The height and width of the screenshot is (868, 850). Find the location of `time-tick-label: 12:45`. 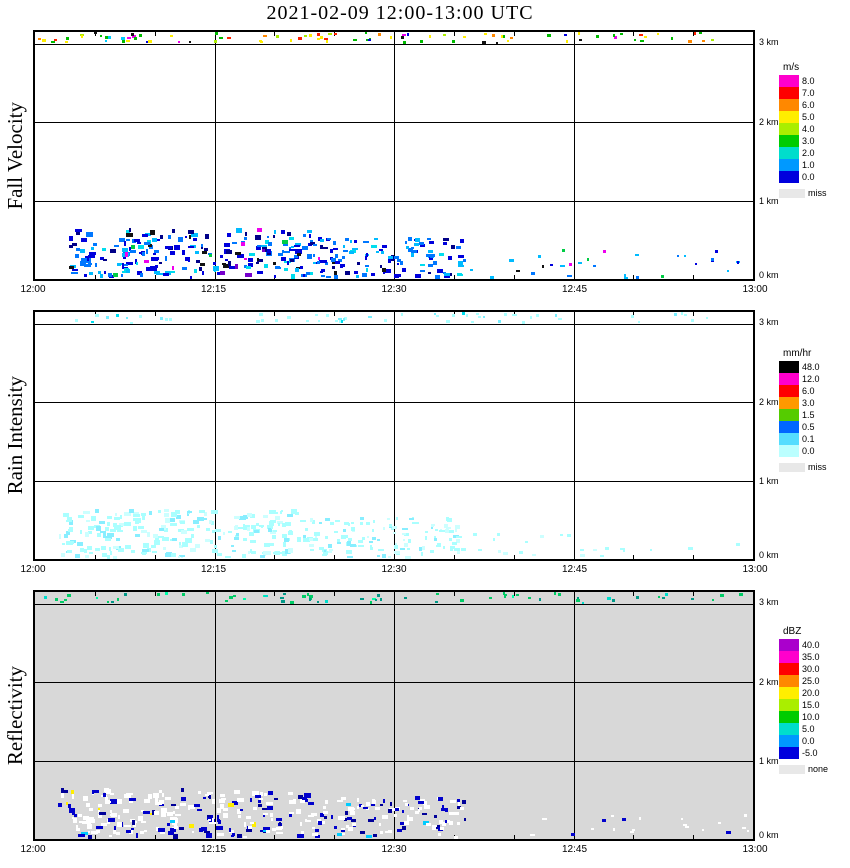

time-tick-label: 12:45 is located at coordinates (574, 849).